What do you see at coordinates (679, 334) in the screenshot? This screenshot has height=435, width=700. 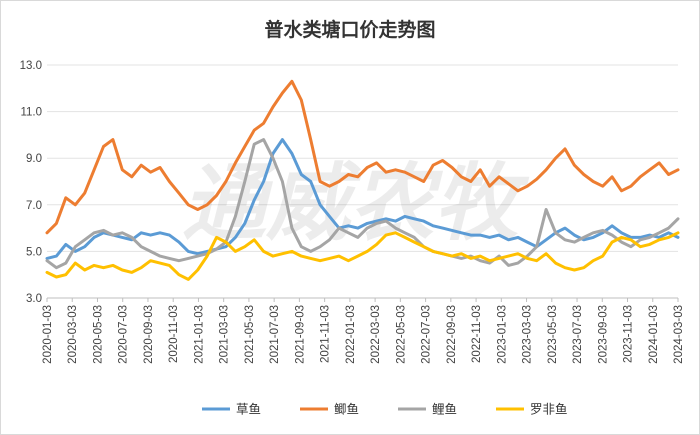 I see `x-tick-label: 2024-03-03` at bounding box center [679, 334].